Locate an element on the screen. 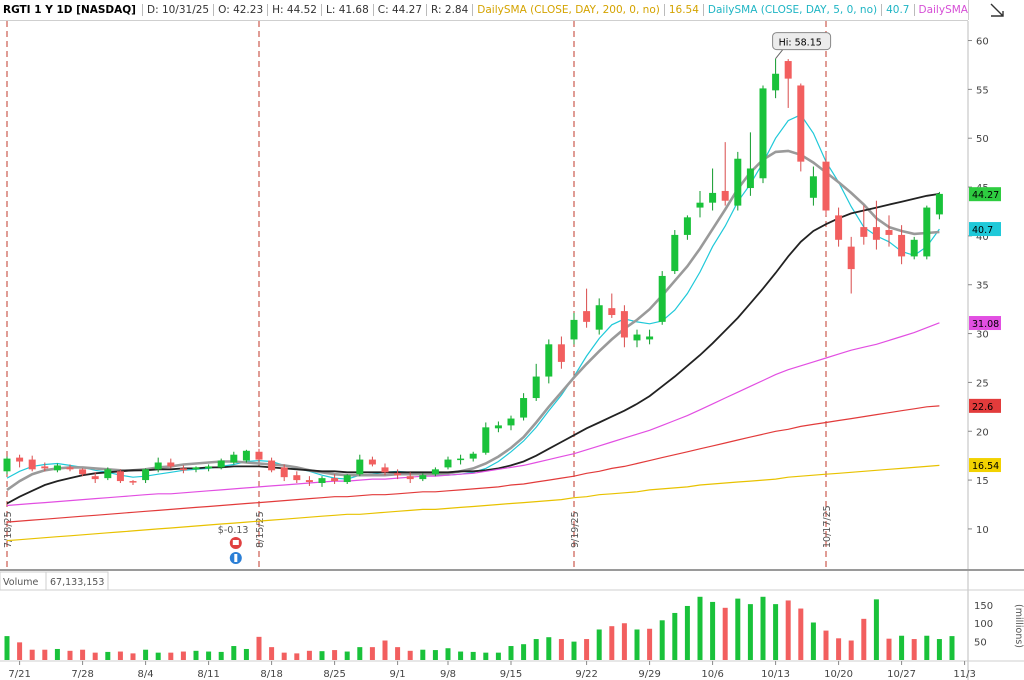 The width and height of the screenshot is (1024, 680). y-tick-label: 55 is located at coordinates (982, 90).